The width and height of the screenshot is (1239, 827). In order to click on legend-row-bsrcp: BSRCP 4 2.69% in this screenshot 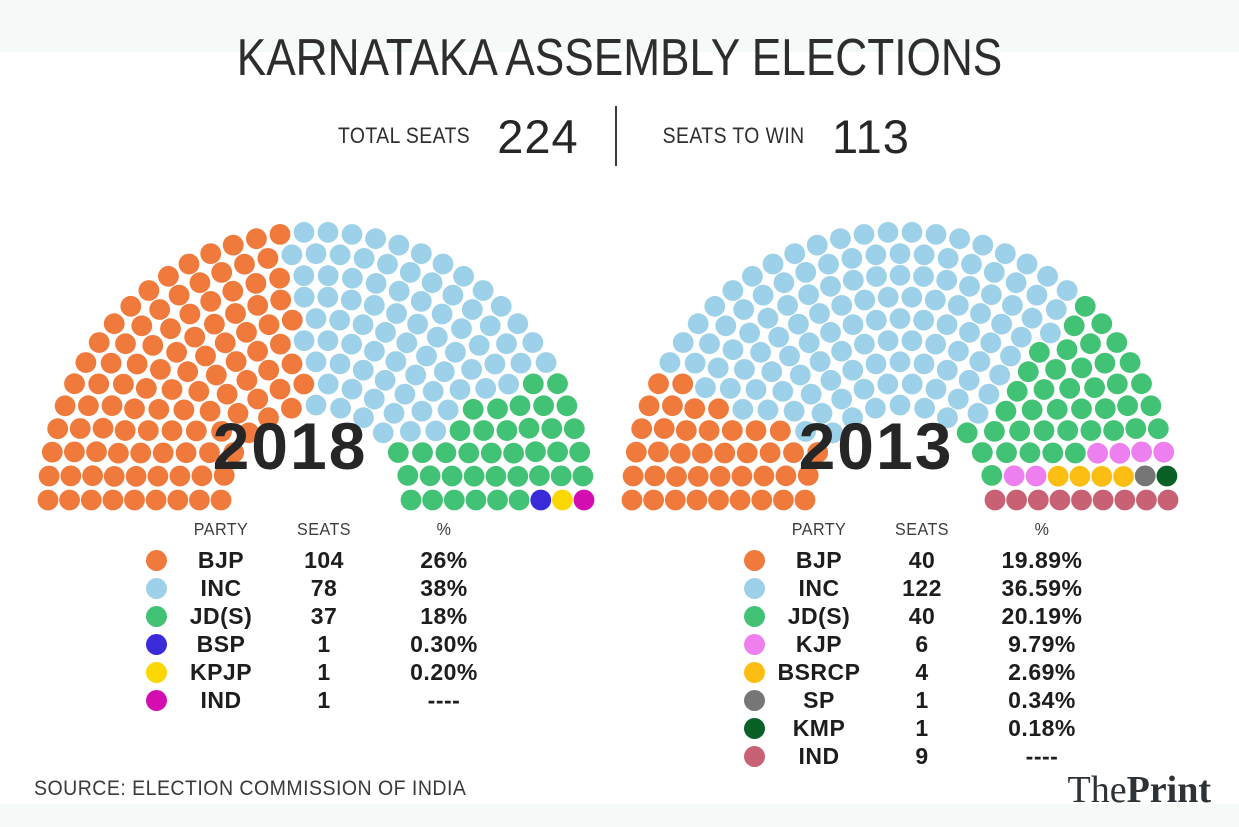, I will do `click(921, 672)`.